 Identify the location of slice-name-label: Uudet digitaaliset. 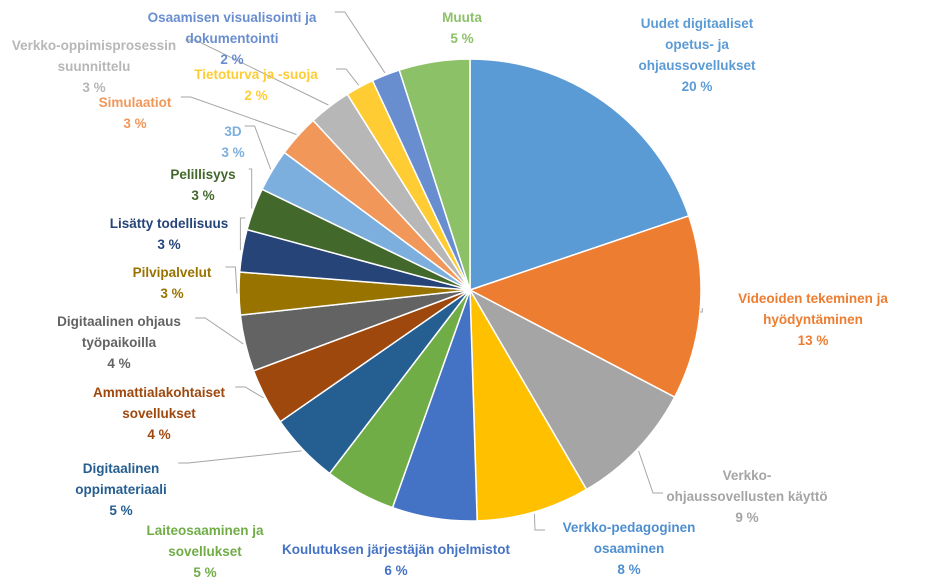
(697, 23).